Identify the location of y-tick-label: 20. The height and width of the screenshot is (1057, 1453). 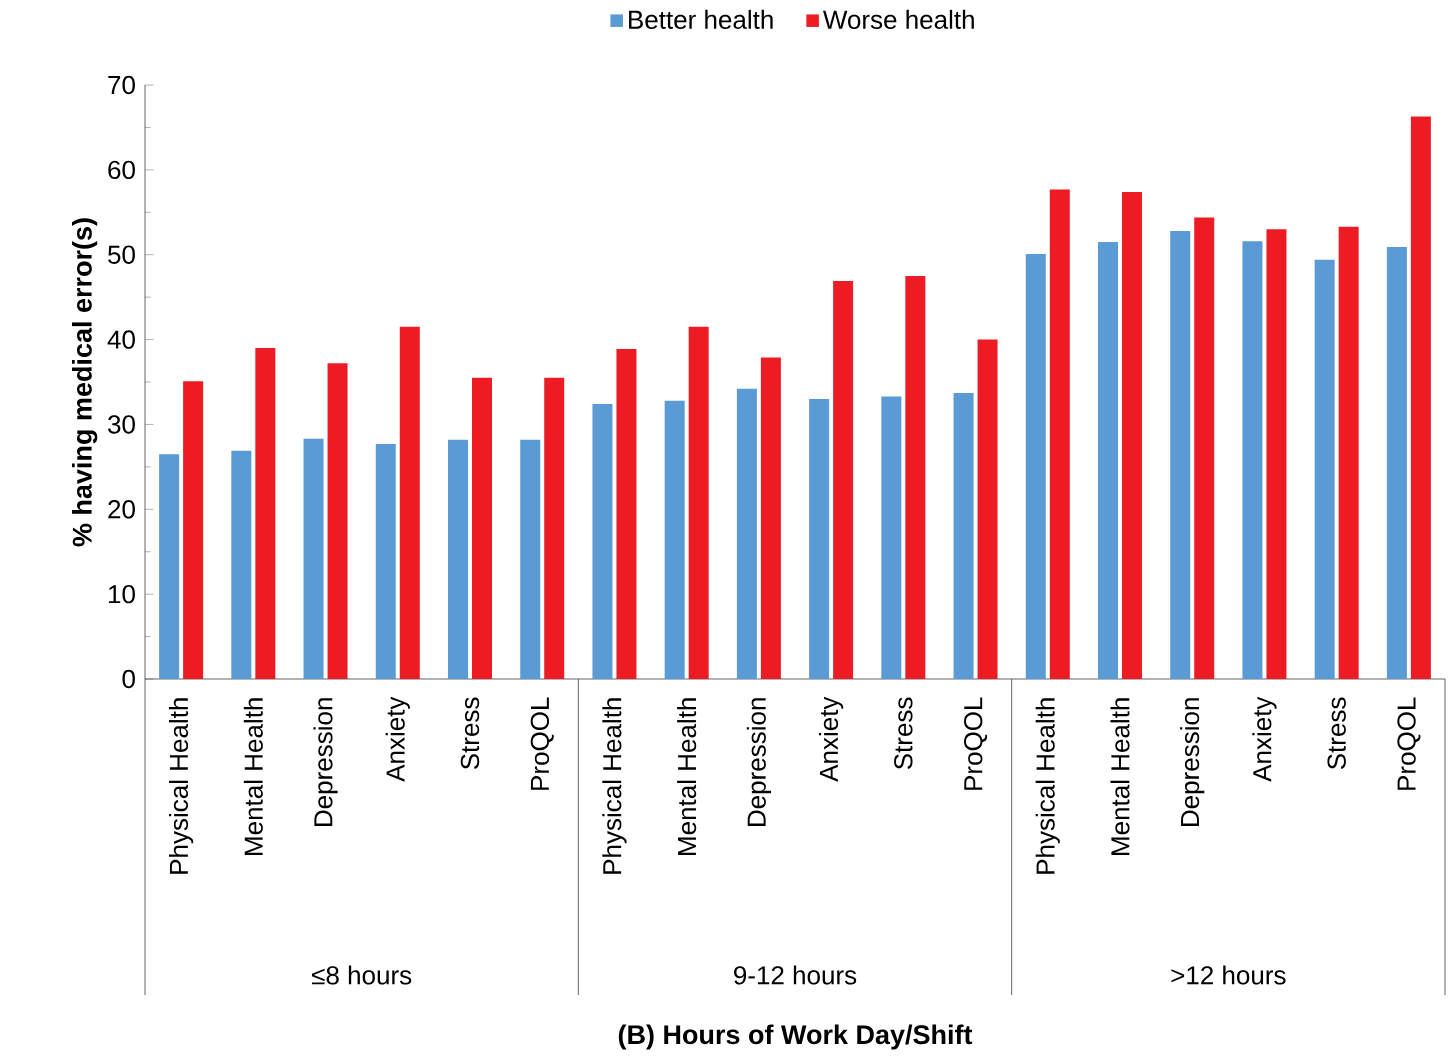
(121, 509).